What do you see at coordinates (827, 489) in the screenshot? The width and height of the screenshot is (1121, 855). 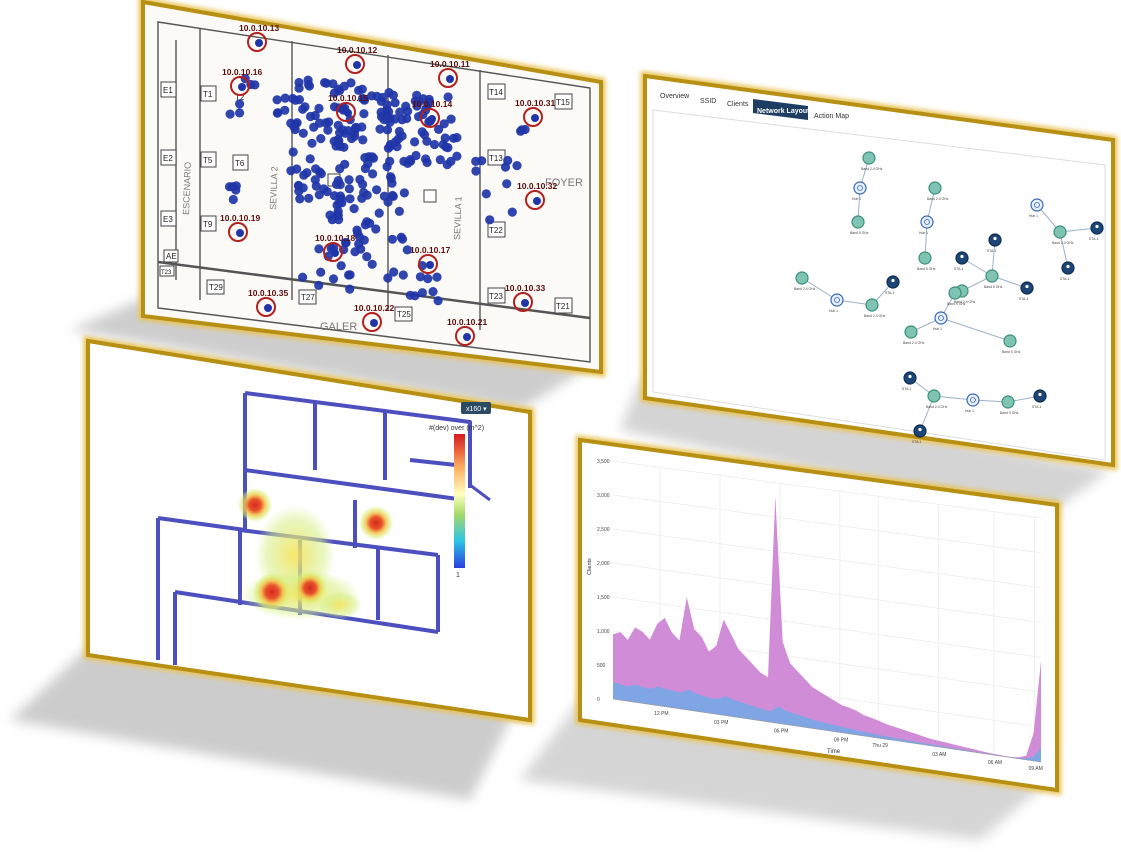 I see `h-gridline` at bounding box center [827, 489].